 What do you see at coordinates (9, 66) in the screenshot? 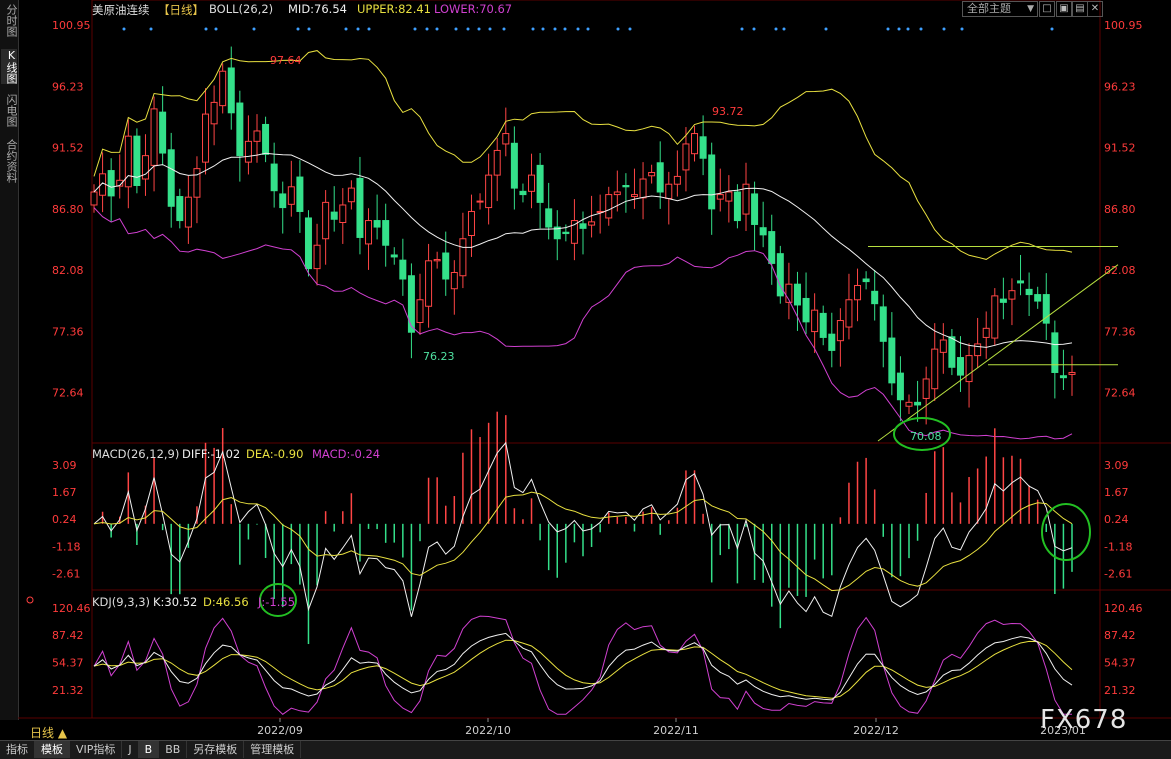
I see `left-tab-1: K线图` at bounding box center [9, 66].